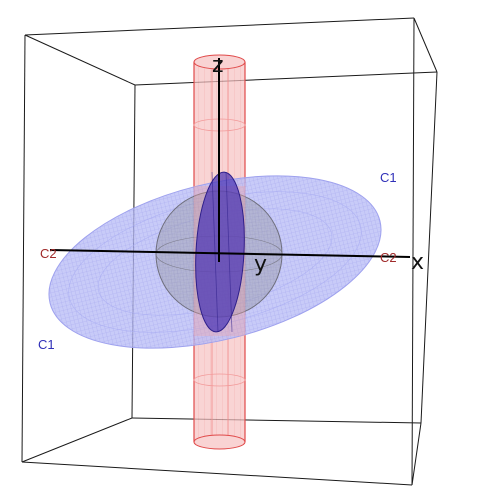 The height and width of the screenshot is (500, 500). What do you see at coordinates (46, 344) in the screenshot?
I see `c1-label-bottom-left: C1` at bounding box center [46, 344].